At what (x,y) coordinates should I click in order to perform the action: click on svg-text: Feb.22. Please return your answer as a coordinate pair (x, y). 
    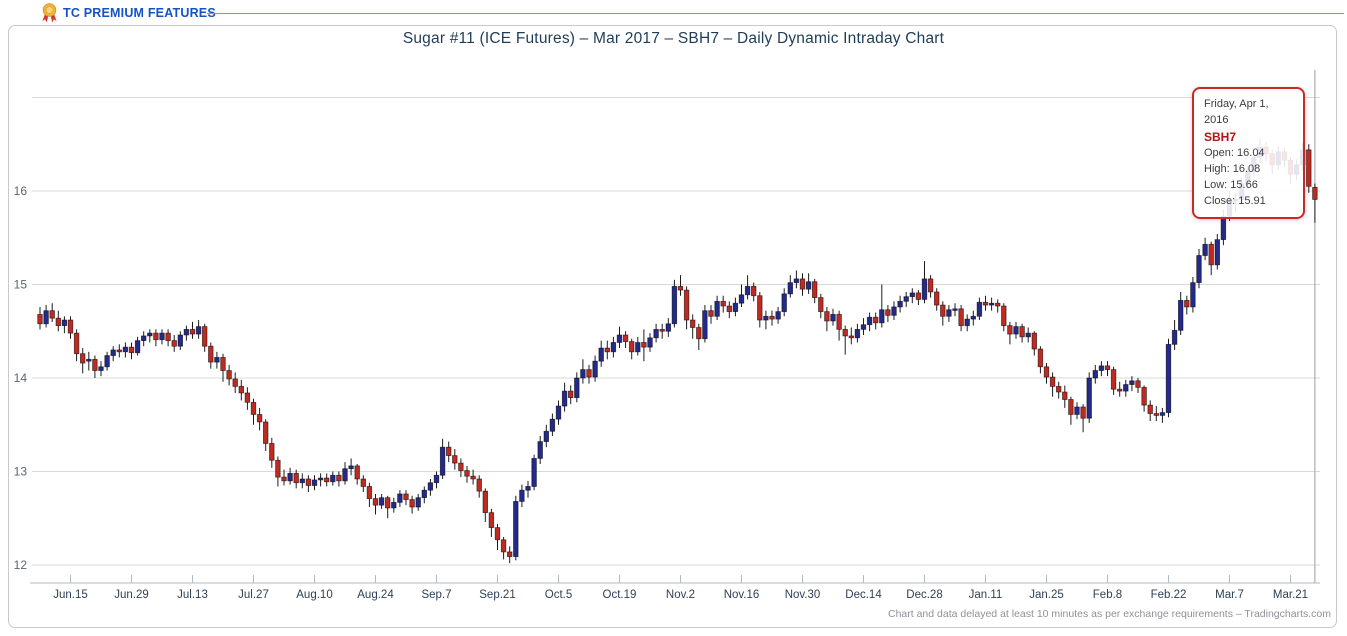
    Looking at the image, I should click on (1169, 595).